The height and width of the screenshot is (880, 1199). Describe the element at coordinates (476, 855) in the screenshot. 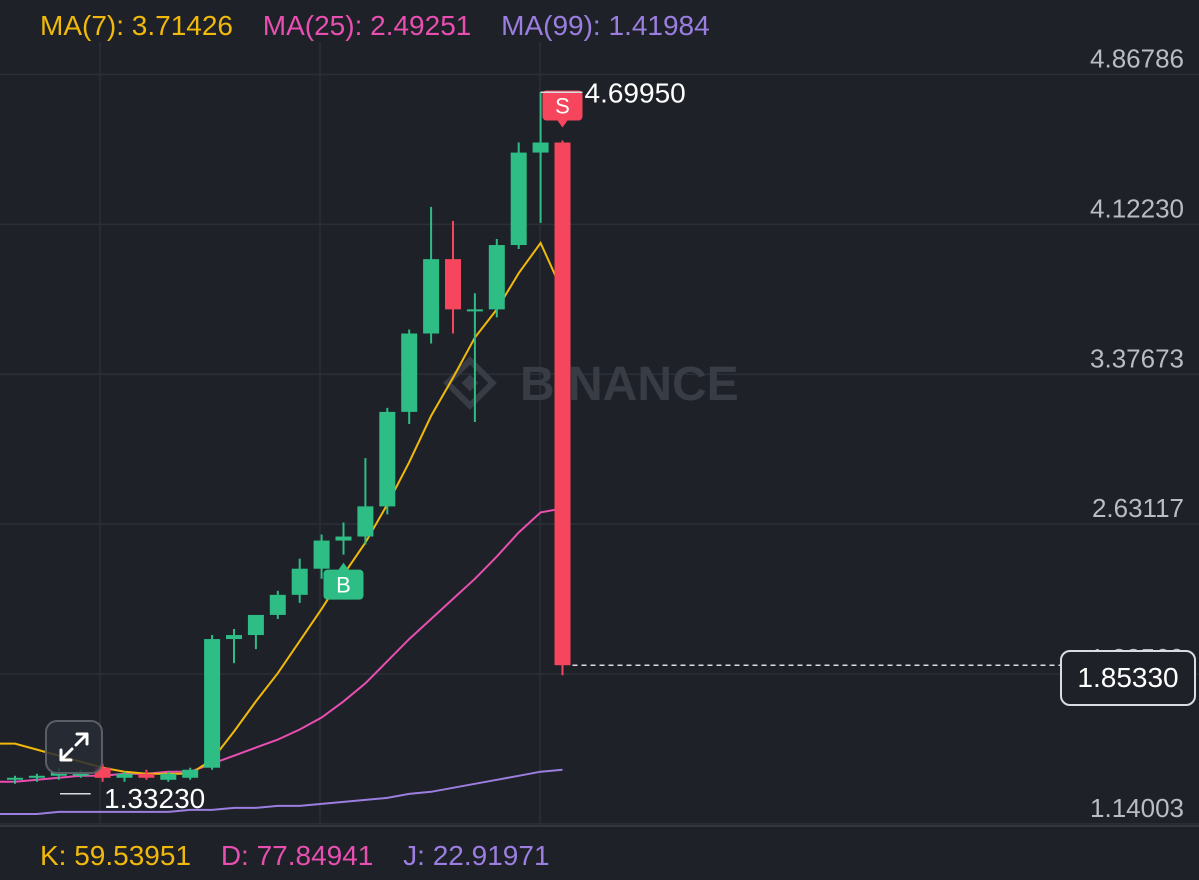

I see `kdj-j-label: J: 22.91971` at that location.